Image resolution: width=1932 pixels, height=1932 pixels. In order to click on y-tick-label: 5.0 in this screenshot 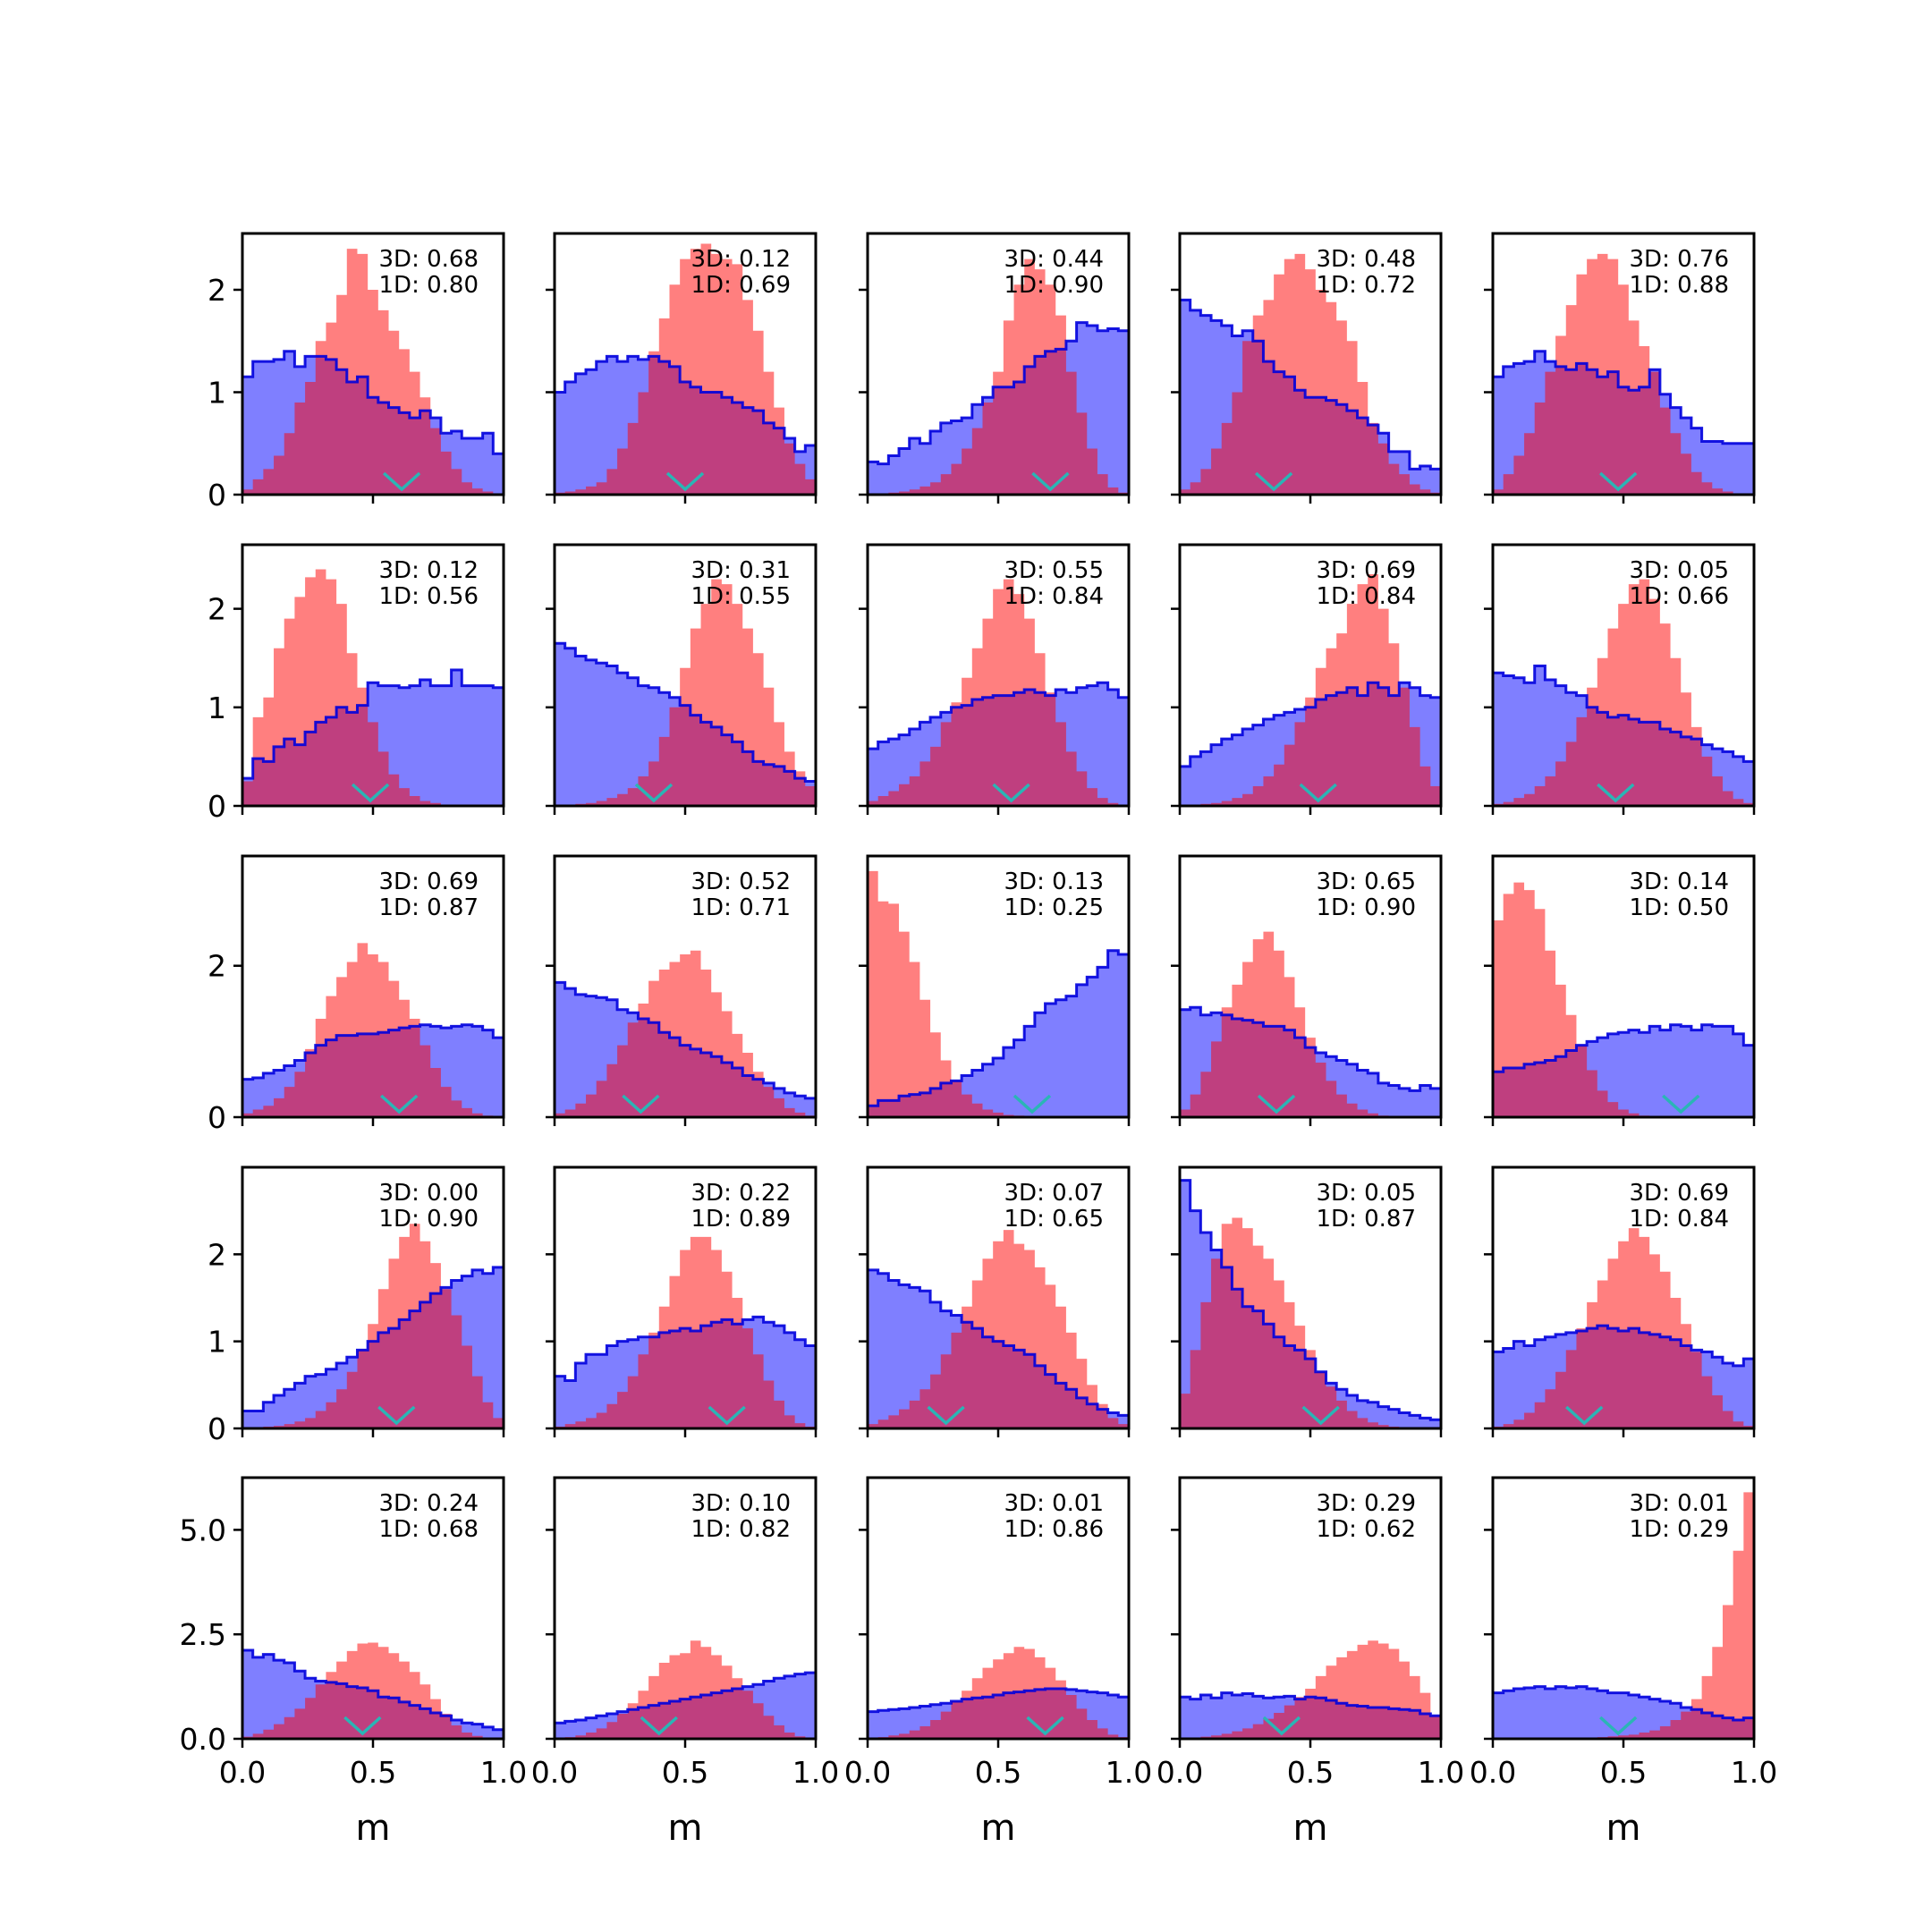, I will do `click(203, 1530)`.